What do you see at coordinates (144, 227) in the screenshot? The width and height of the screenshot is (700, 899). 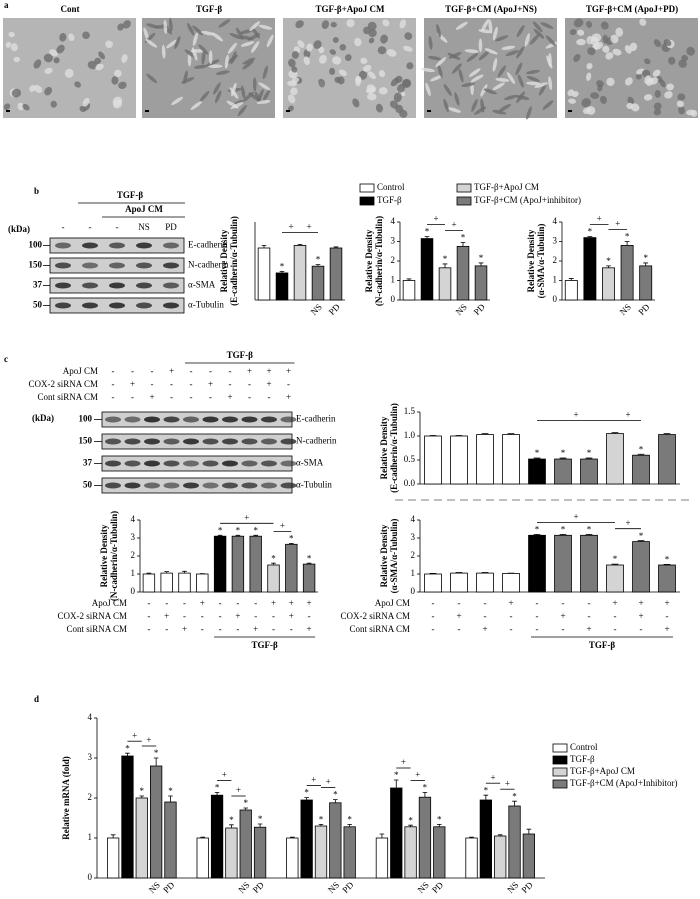 I see `lane-label: NS` at bounding box center [144, 227].